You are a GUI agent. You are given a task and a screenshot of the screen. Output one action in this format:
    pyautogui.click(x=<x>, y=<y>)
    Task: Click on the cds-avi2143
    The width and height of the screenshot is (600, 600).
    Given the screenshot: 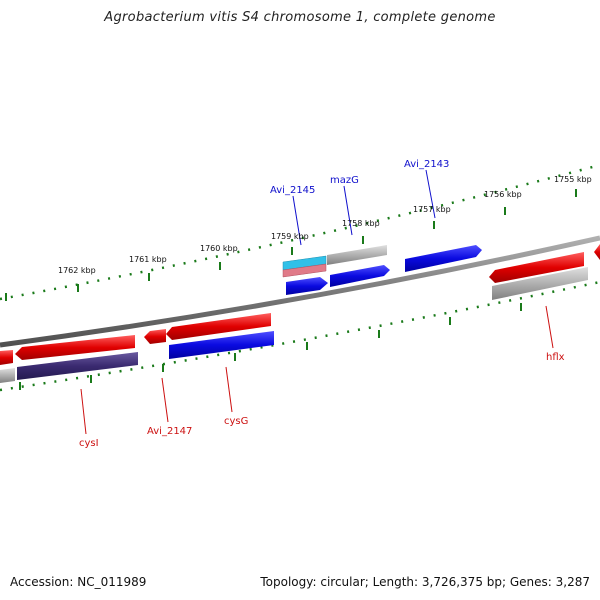 What is the action you would take?
    pyautogui.click(x=443, y=258)
    